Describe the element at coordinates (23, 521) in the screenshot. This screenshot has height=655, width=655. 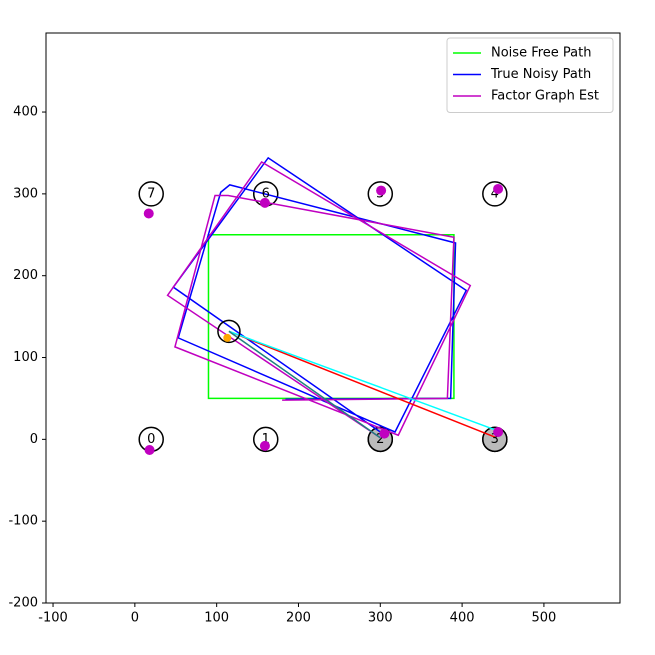
I see `y-tick-label: -100` at that location.